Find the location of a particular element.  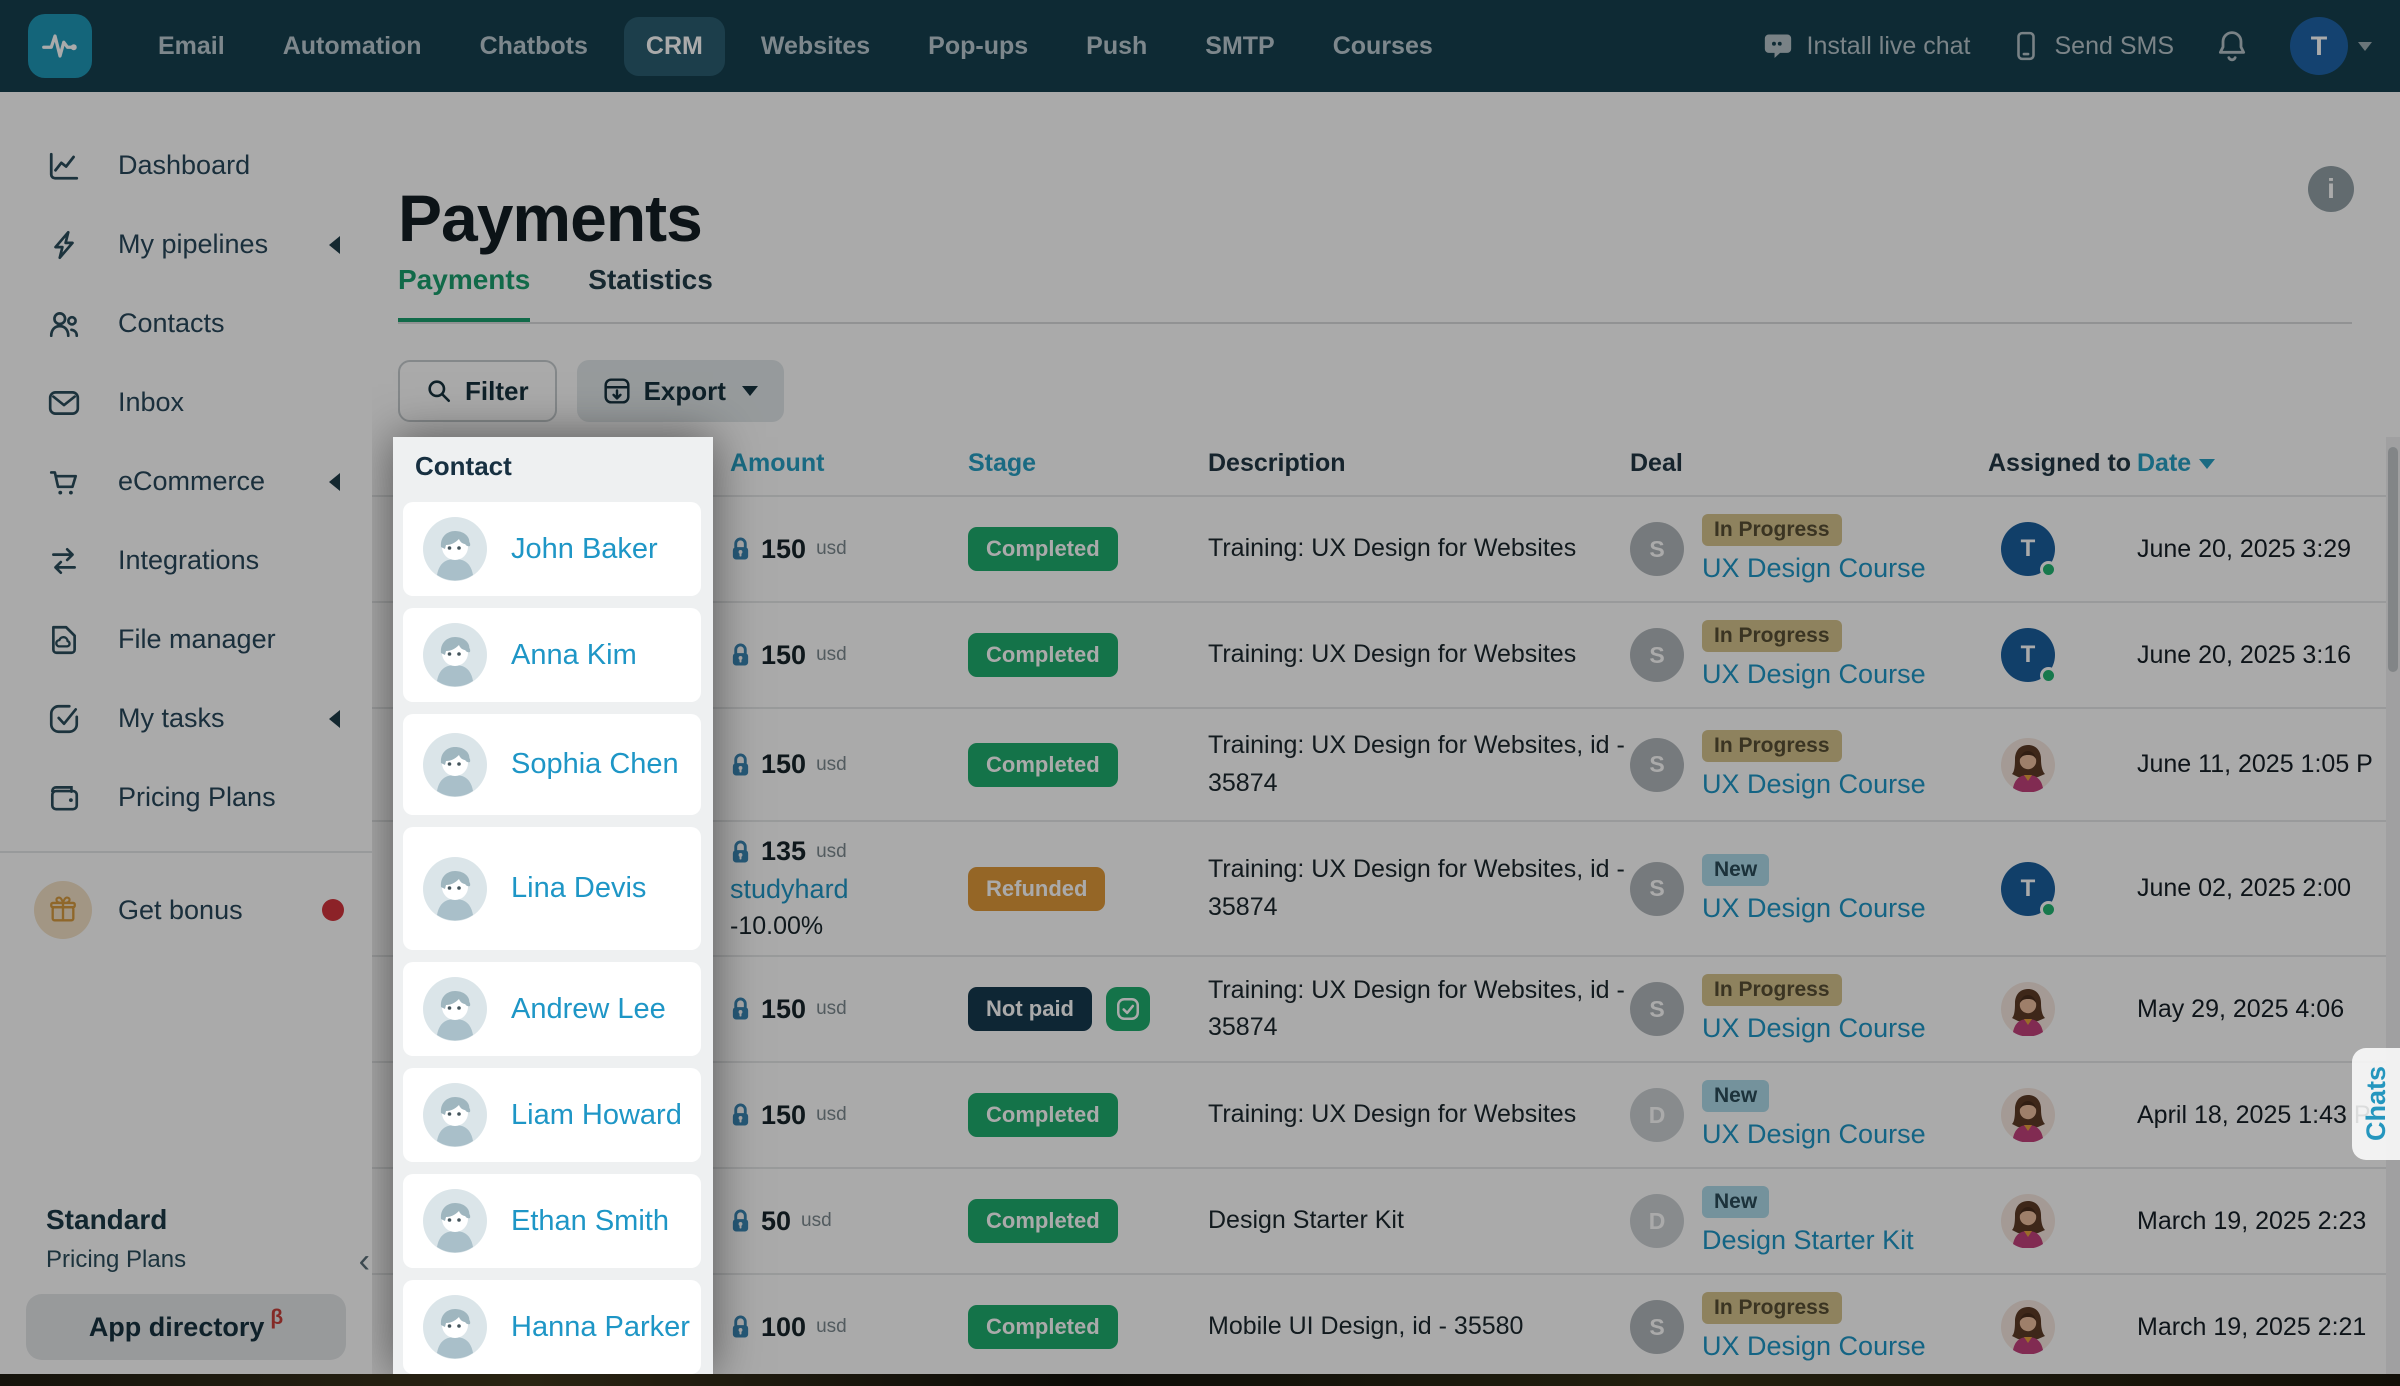

page-title: Payments is located at coordinates (550, 218).